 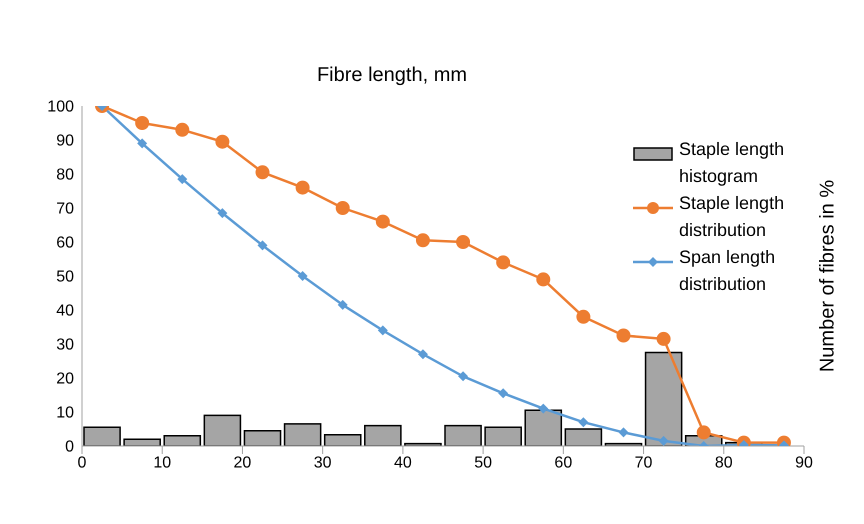 What do you see at coordinates (392, 75) in the screenshot?
I see `chart-title: Fibre length, mm` at bounding box center [392, 75].